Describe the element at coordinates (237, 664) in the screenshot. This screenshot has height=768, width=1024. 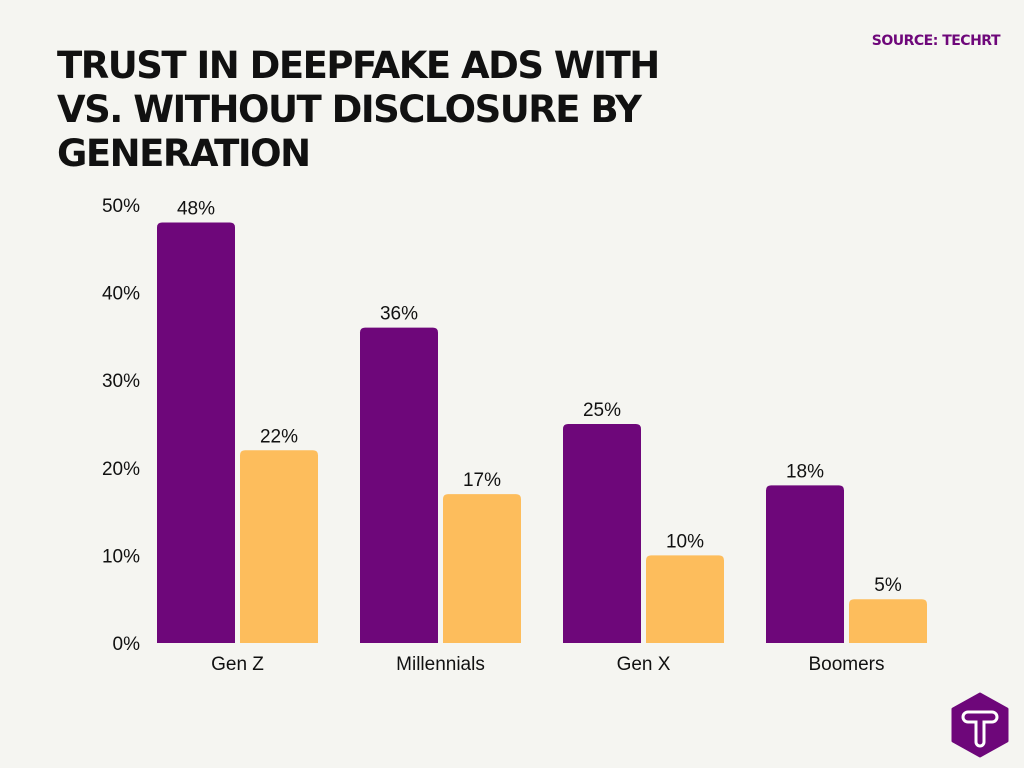
I see `x-tick-label: Gen Z` at that location.